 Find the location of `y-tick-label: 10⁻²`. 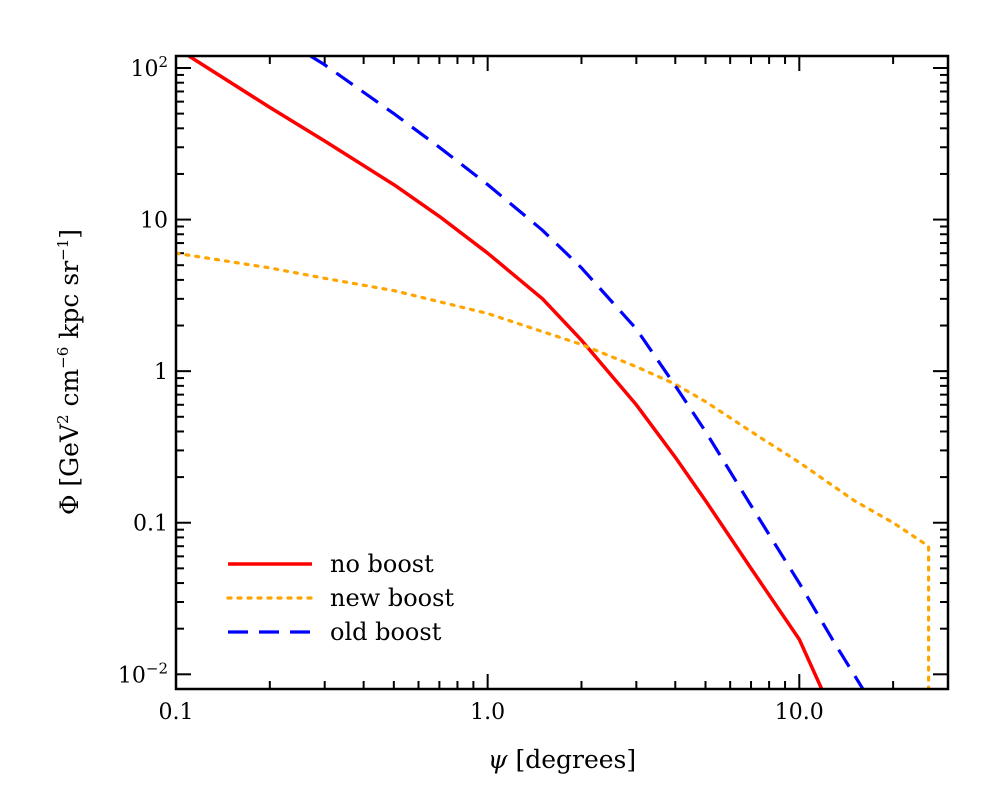

y-tick-label: 10⁻² is located at coordinates (143, 673).